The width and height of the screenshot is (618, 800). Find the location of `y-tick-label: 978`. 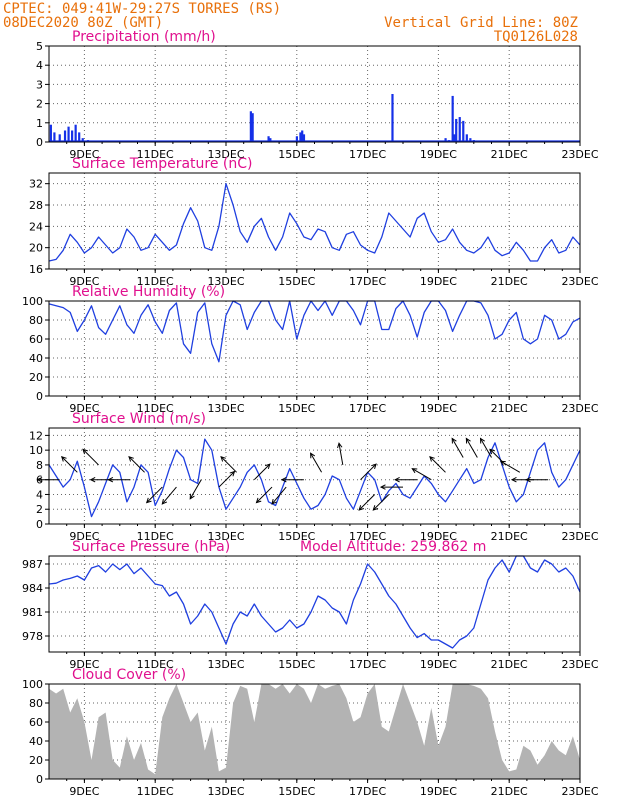

y-tick-label: 978 is located at coordinates (32, 636).